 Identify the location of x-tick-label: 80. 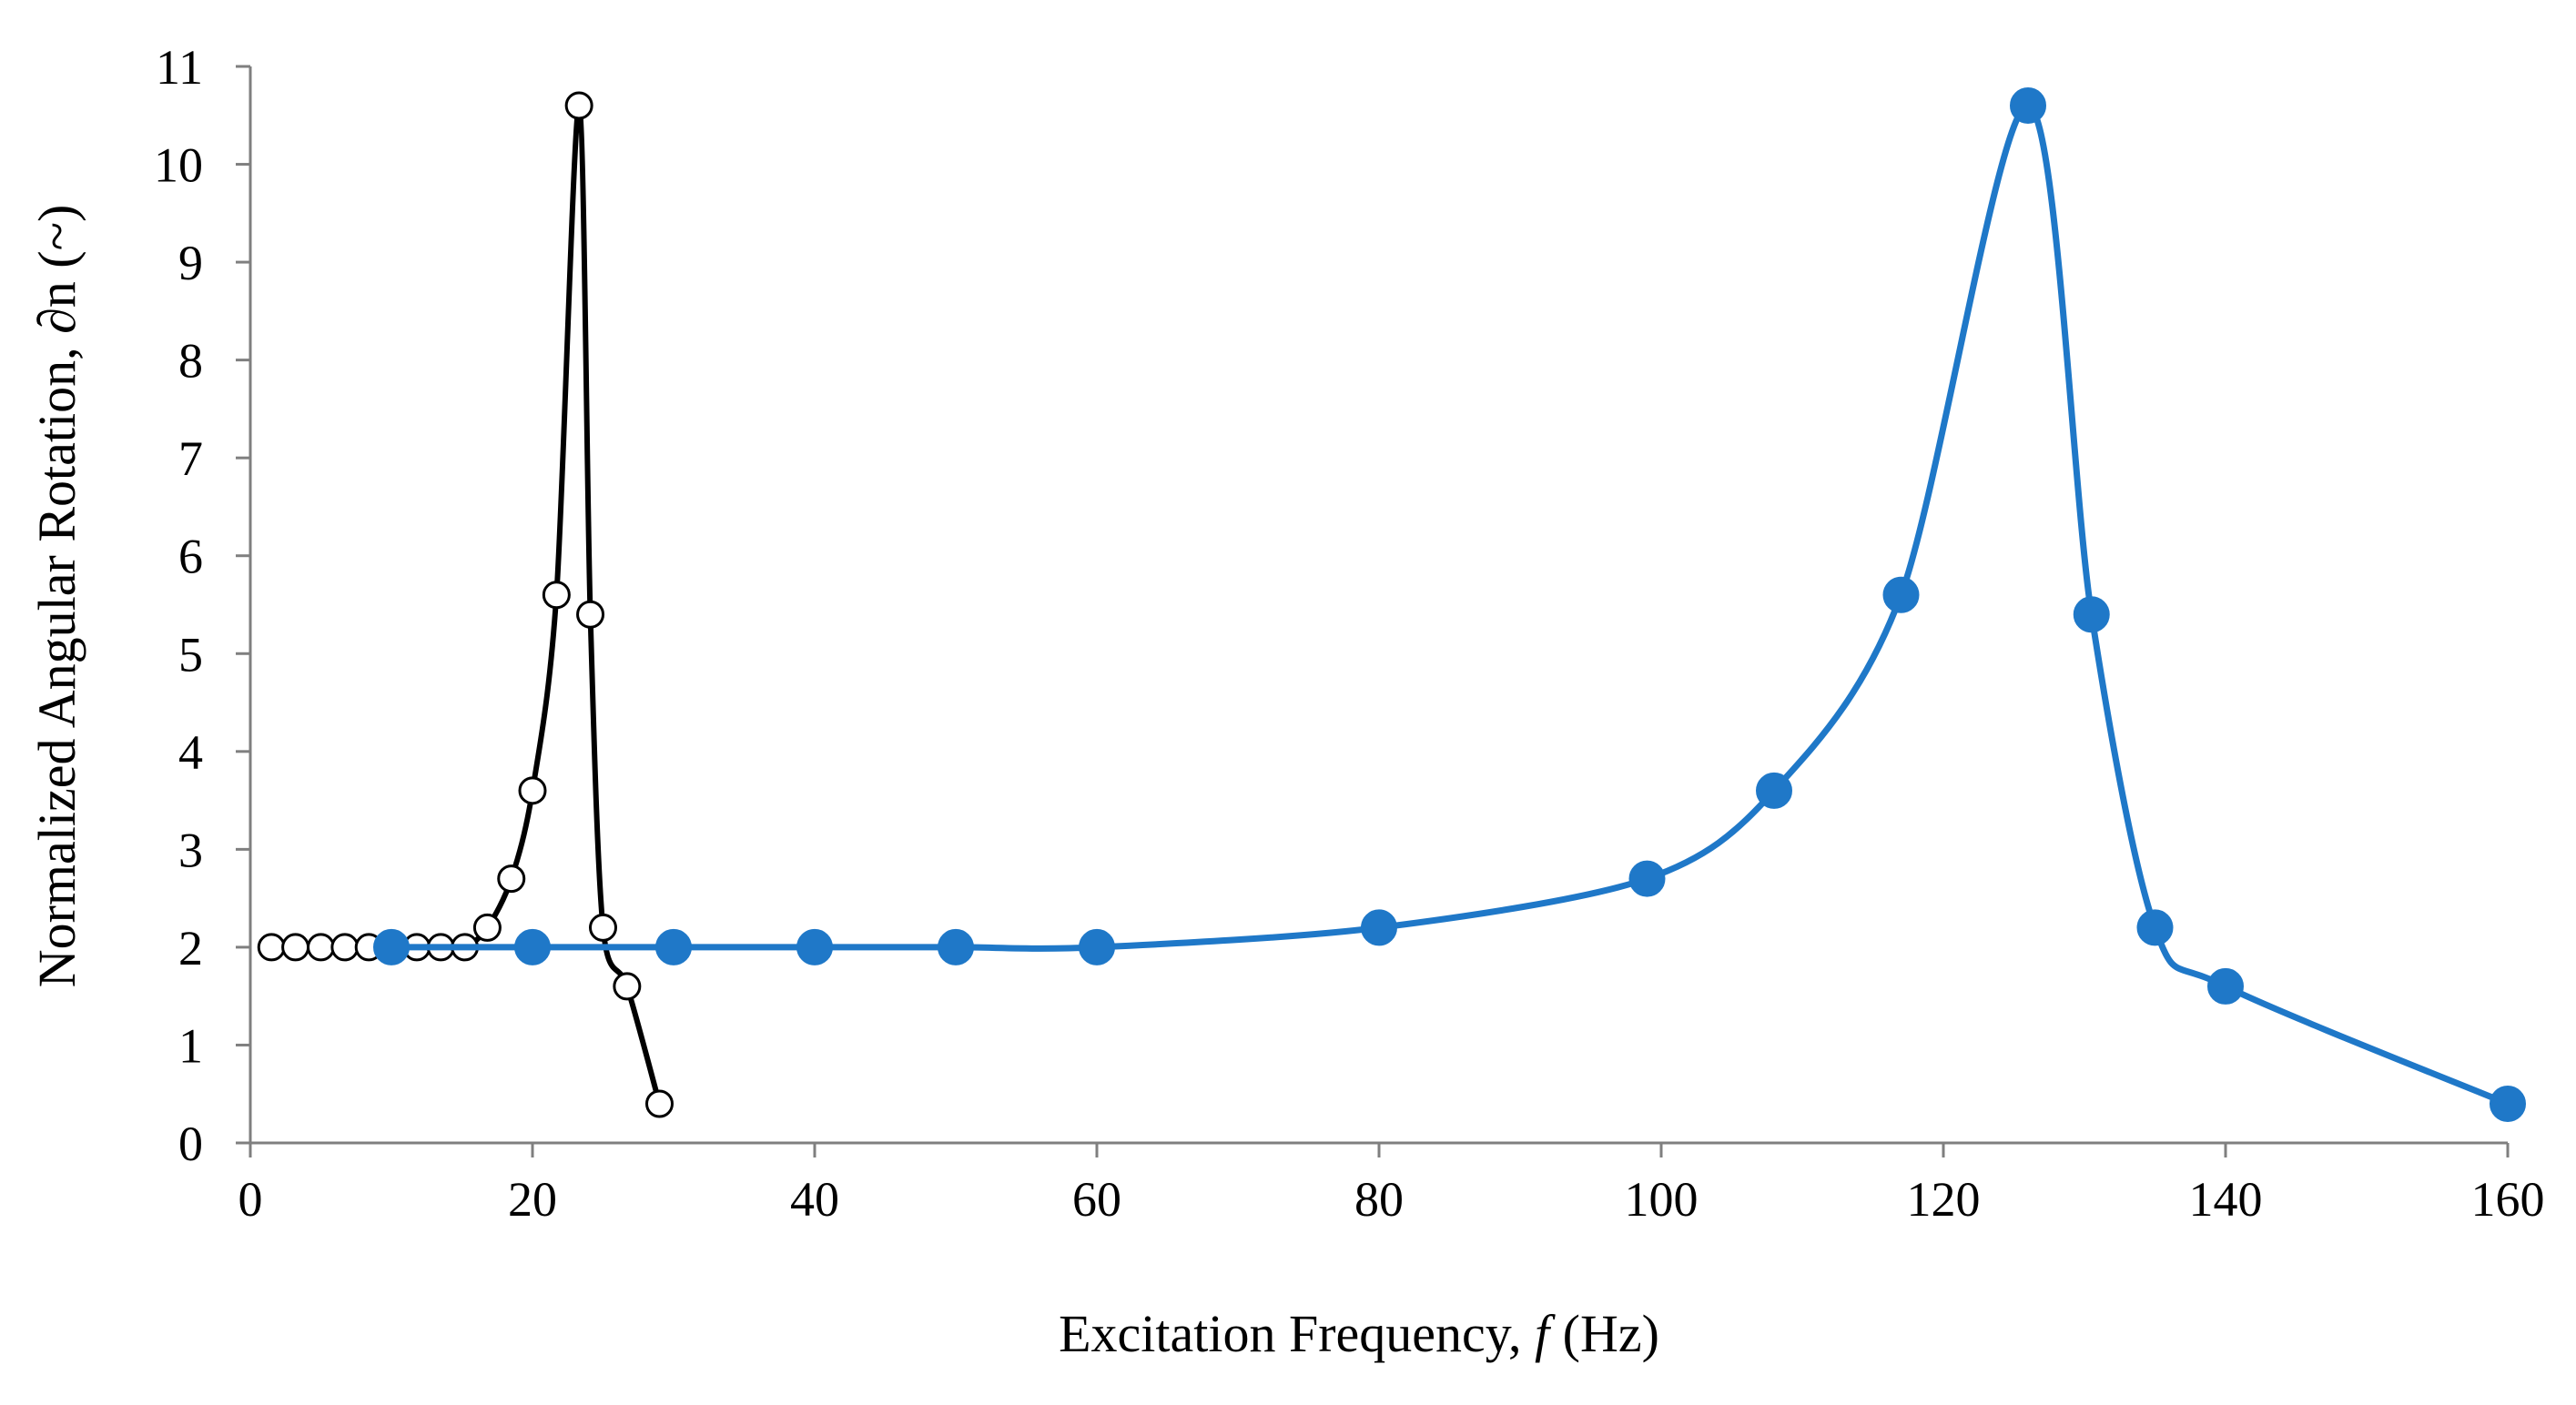
(1379, 1199).